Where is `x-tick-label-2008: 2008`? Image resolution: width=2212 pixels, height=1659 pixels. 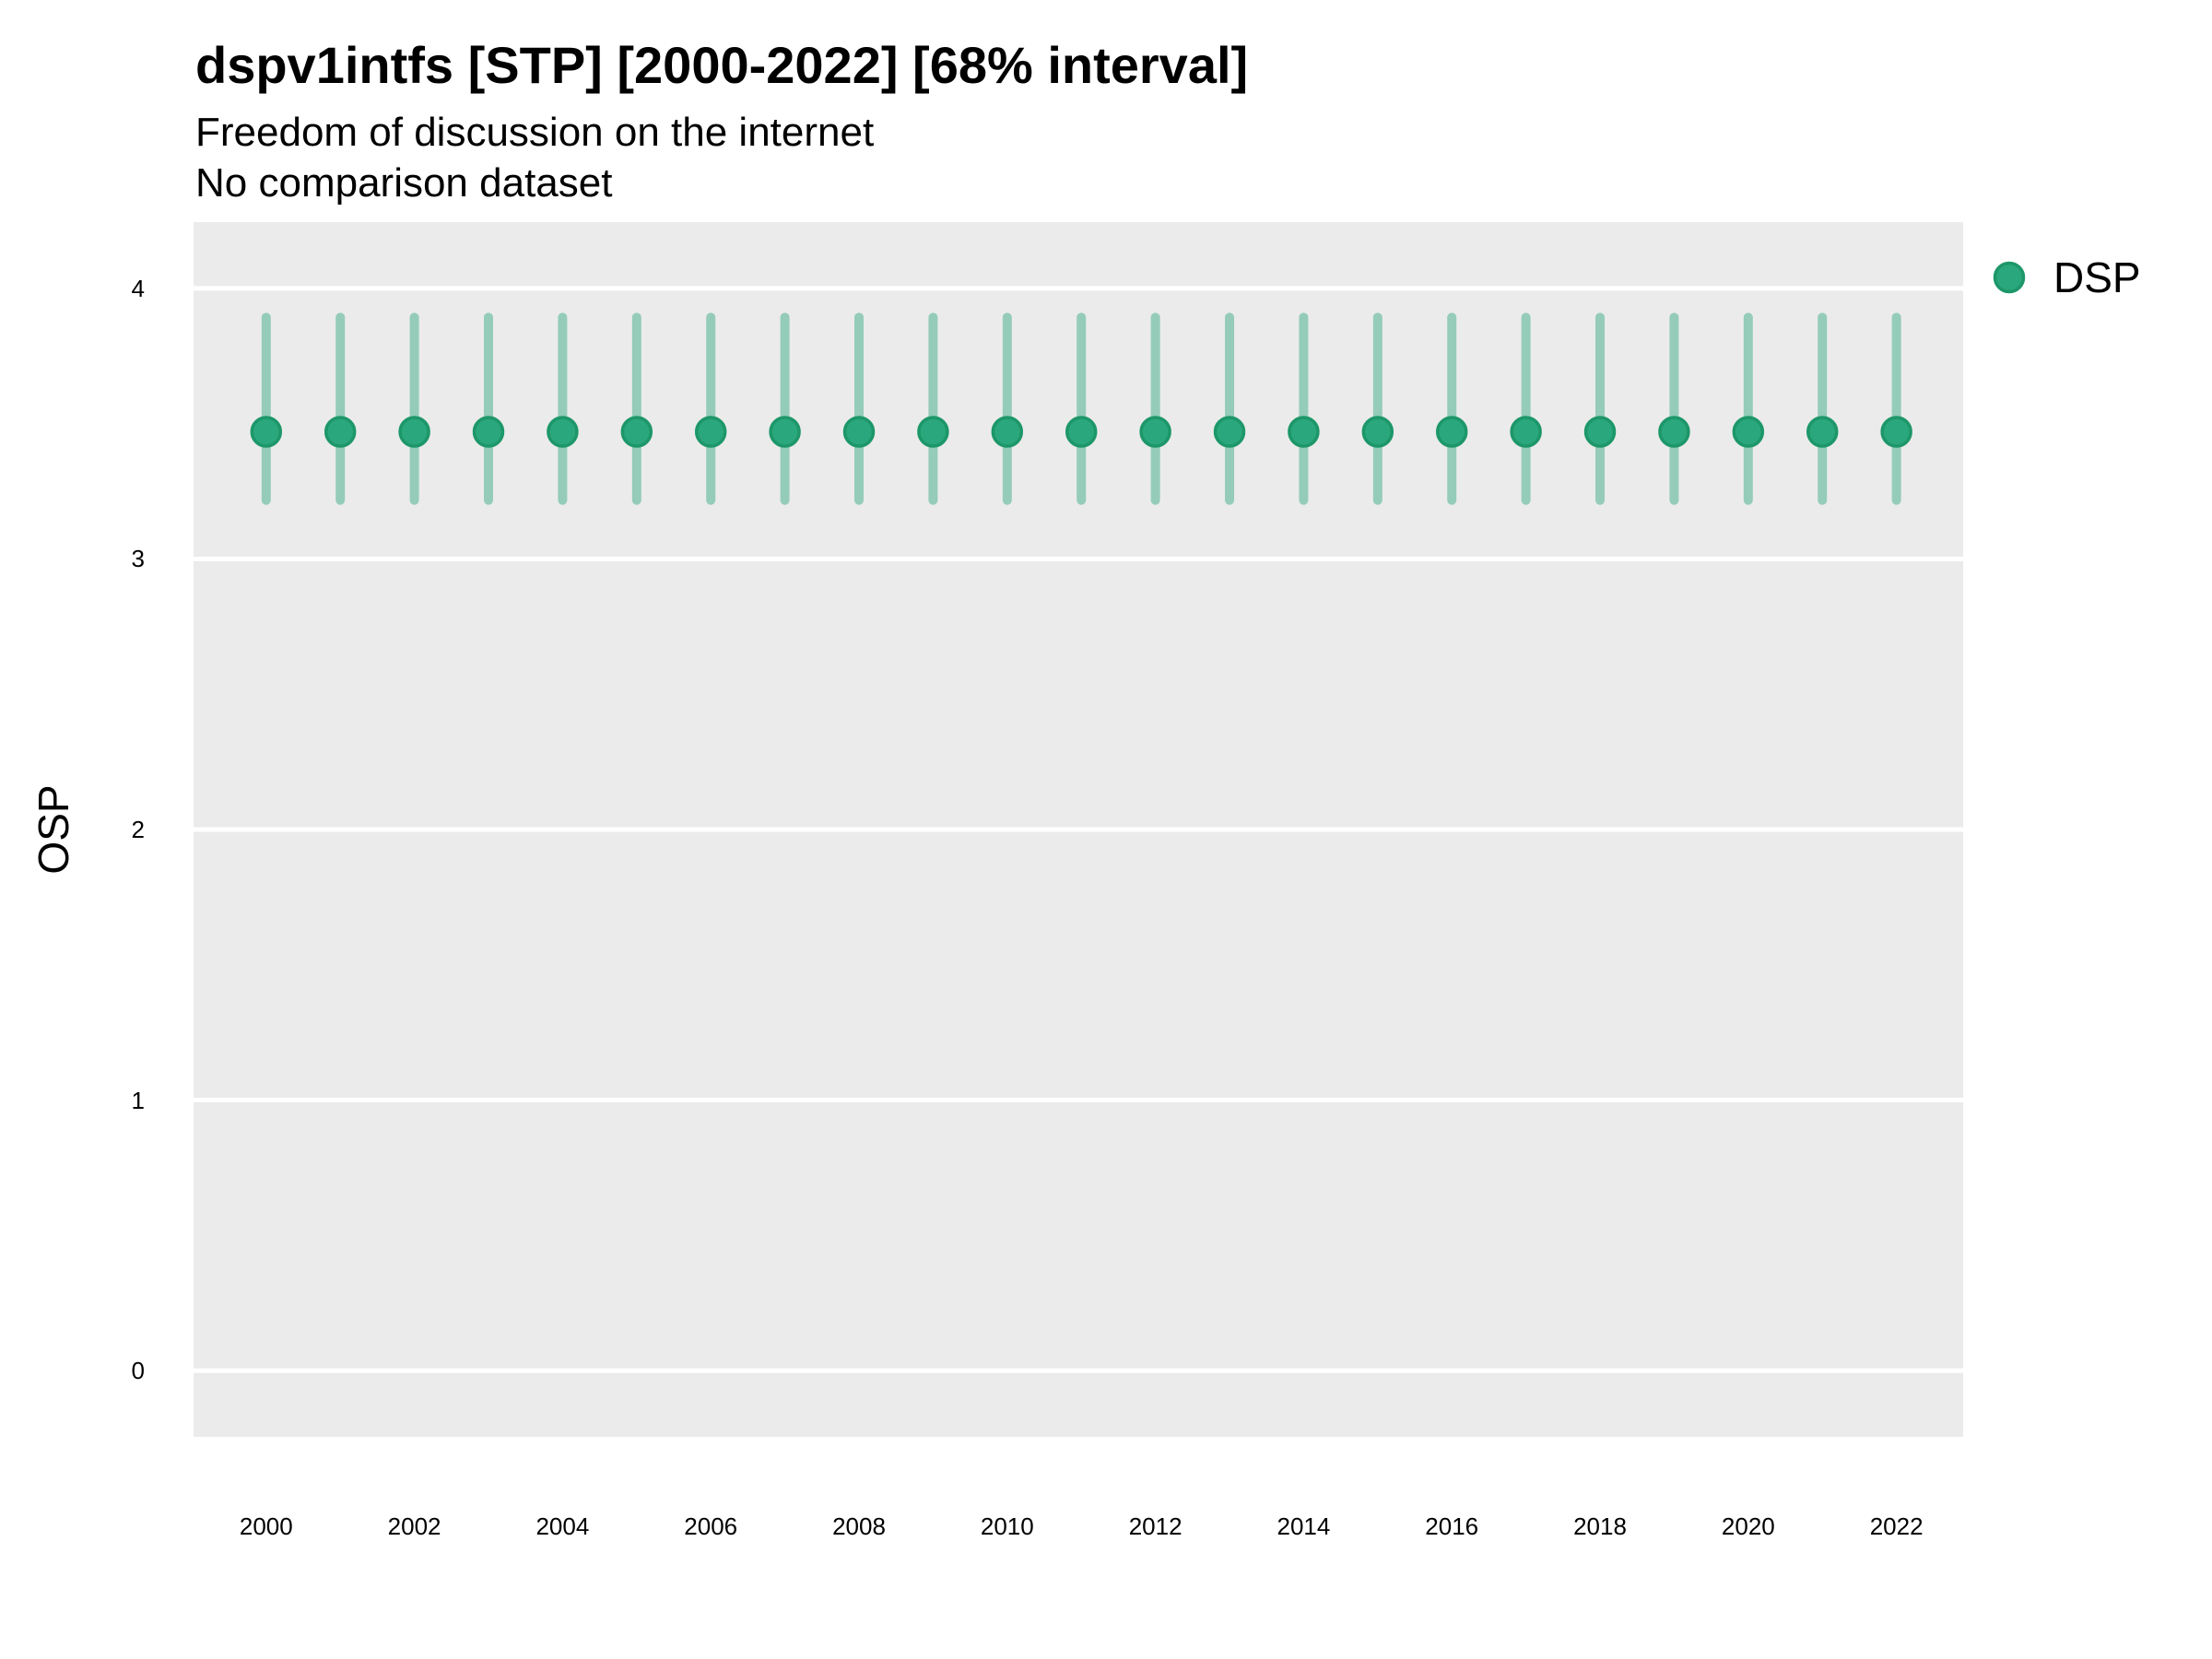 x-tick-label-2008: 2008 is located at coordinates (859, 1526).